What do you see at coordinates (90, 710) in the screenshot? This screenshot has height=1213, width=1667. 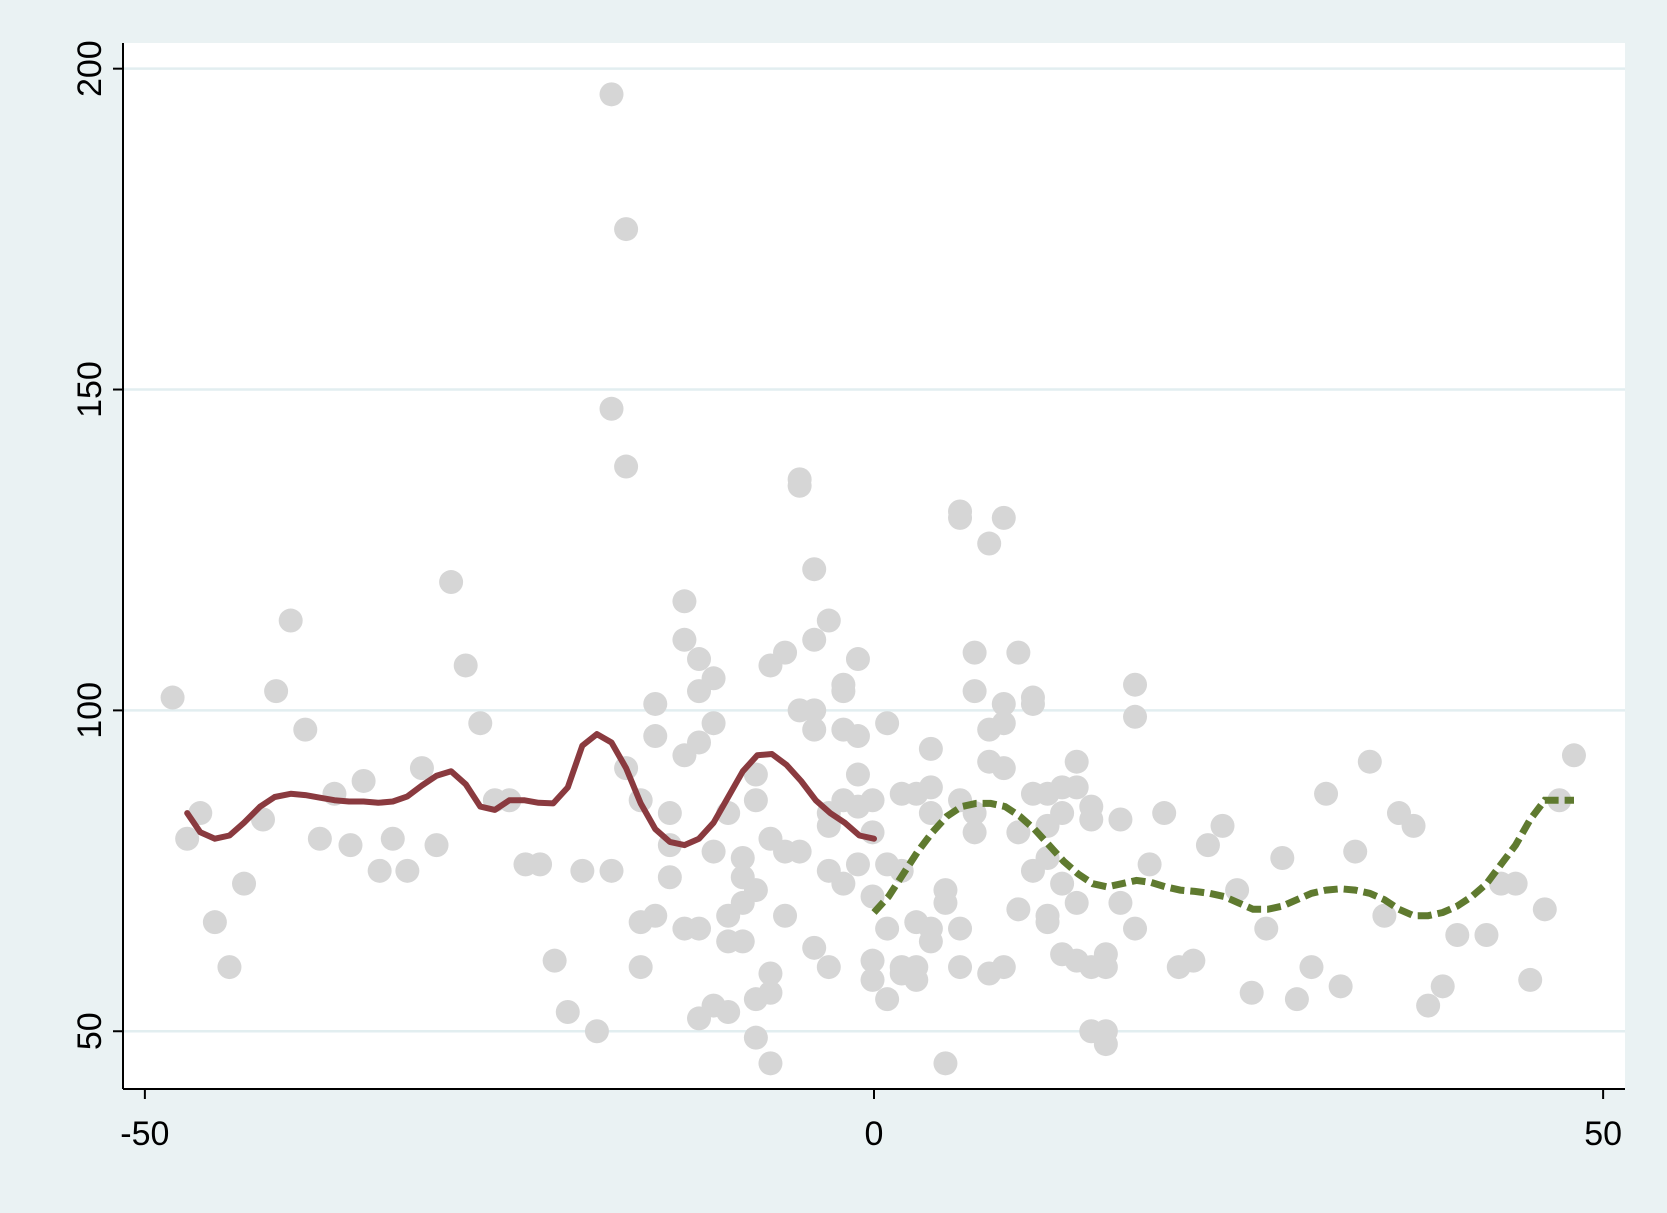 I see `y-tick-label: 100` at bounding box center [90, 710].